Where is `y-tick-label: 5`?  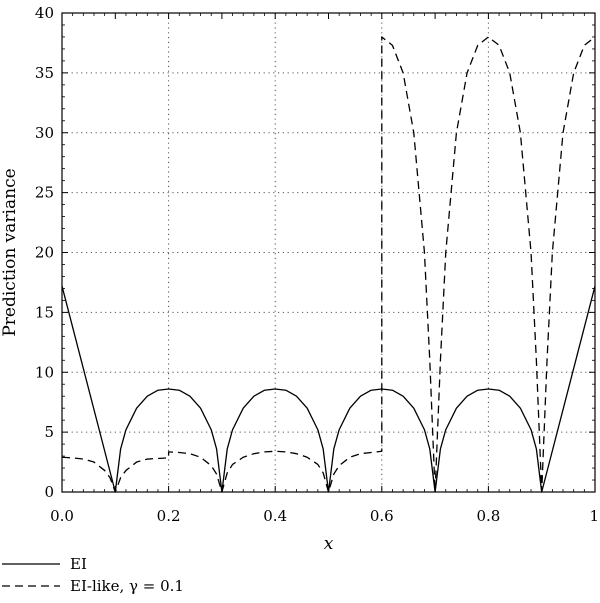 y-tick-label: 5 is located at coordinates (49, 432).